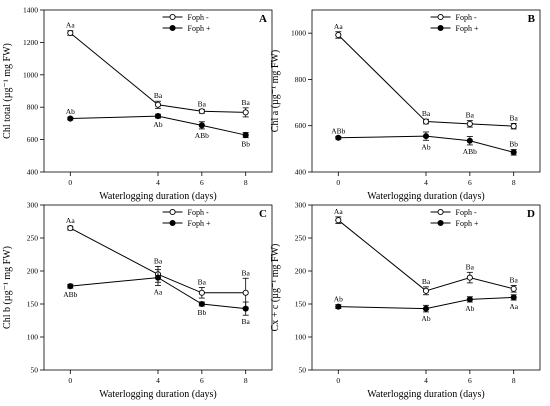 Image resolution: width=550 pixels, height=406 pixels. Describe the element at coordinates (301, 271) in the screenshot. I see `y-tick-label: 200` at that location.